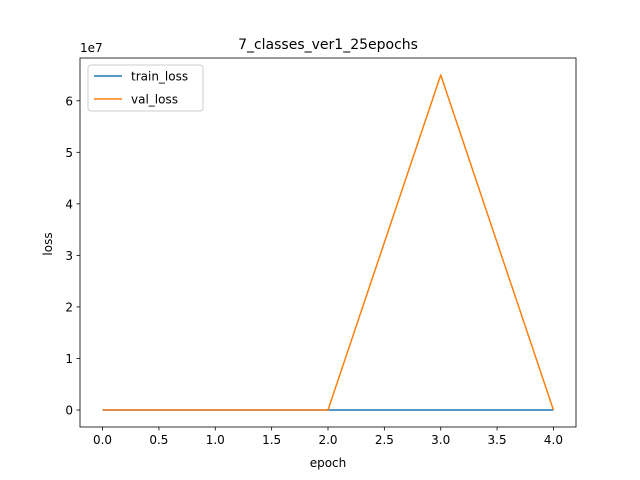  Describe the element at coordinates (69, 410) in the screenshot. I see `y-tick-label: 0` at that location.